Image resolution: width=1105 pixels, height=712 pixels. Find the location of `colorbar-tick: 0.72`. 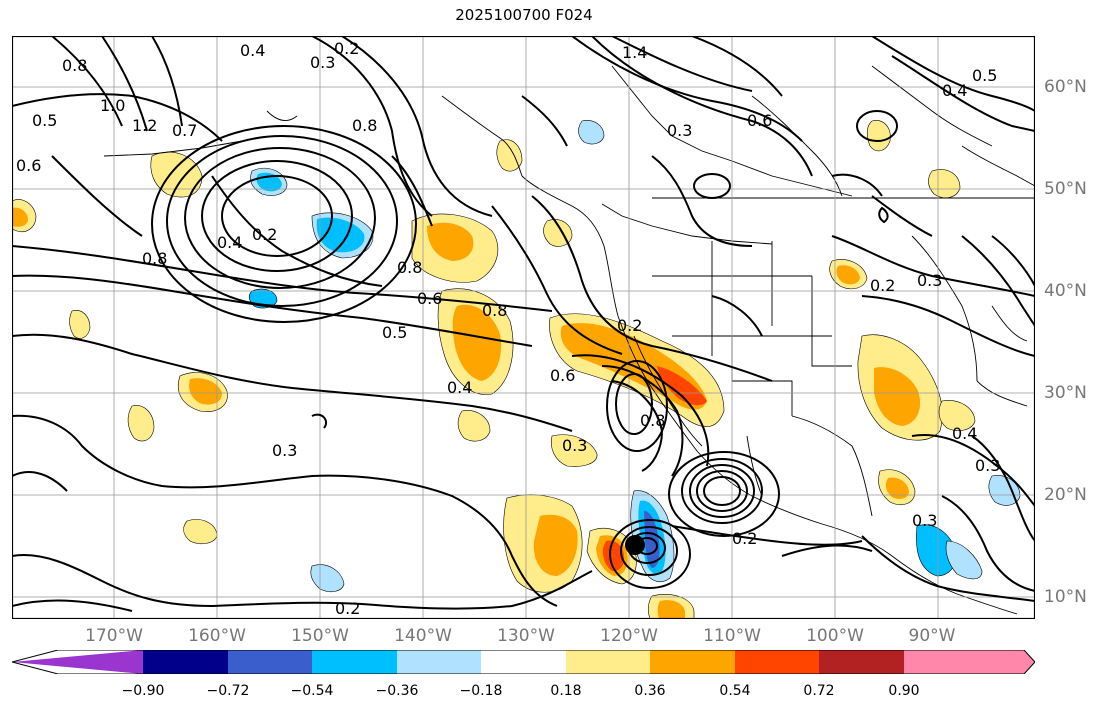

colorbar-tick: 0.72 is located at coordinates (819, 691).